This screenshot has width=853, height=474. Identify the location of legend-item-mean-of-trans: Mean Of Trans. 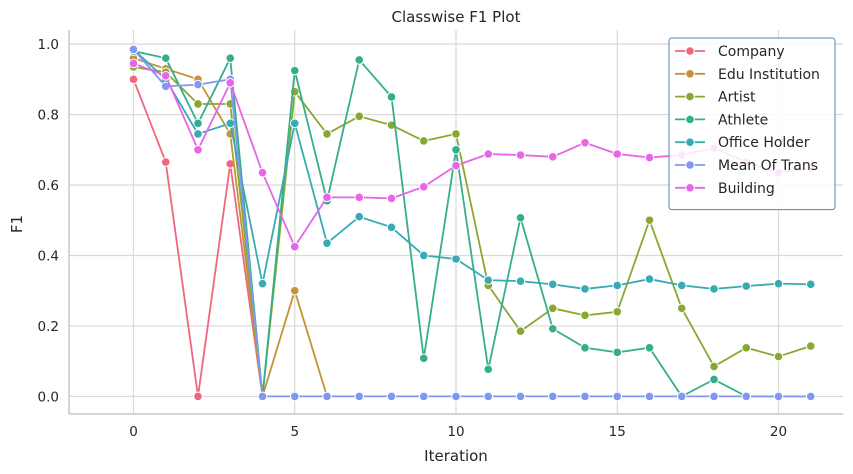
(746, 166).